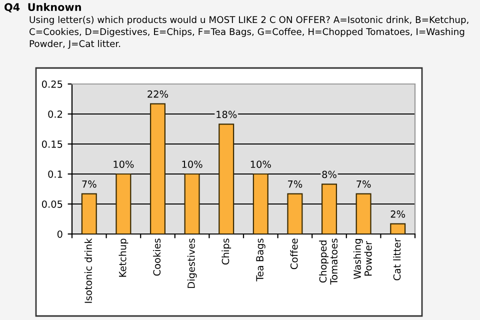 The height and width of the screenshot is (320, 480). I want to click on x-tick-label: Chips, so click(227, 251).